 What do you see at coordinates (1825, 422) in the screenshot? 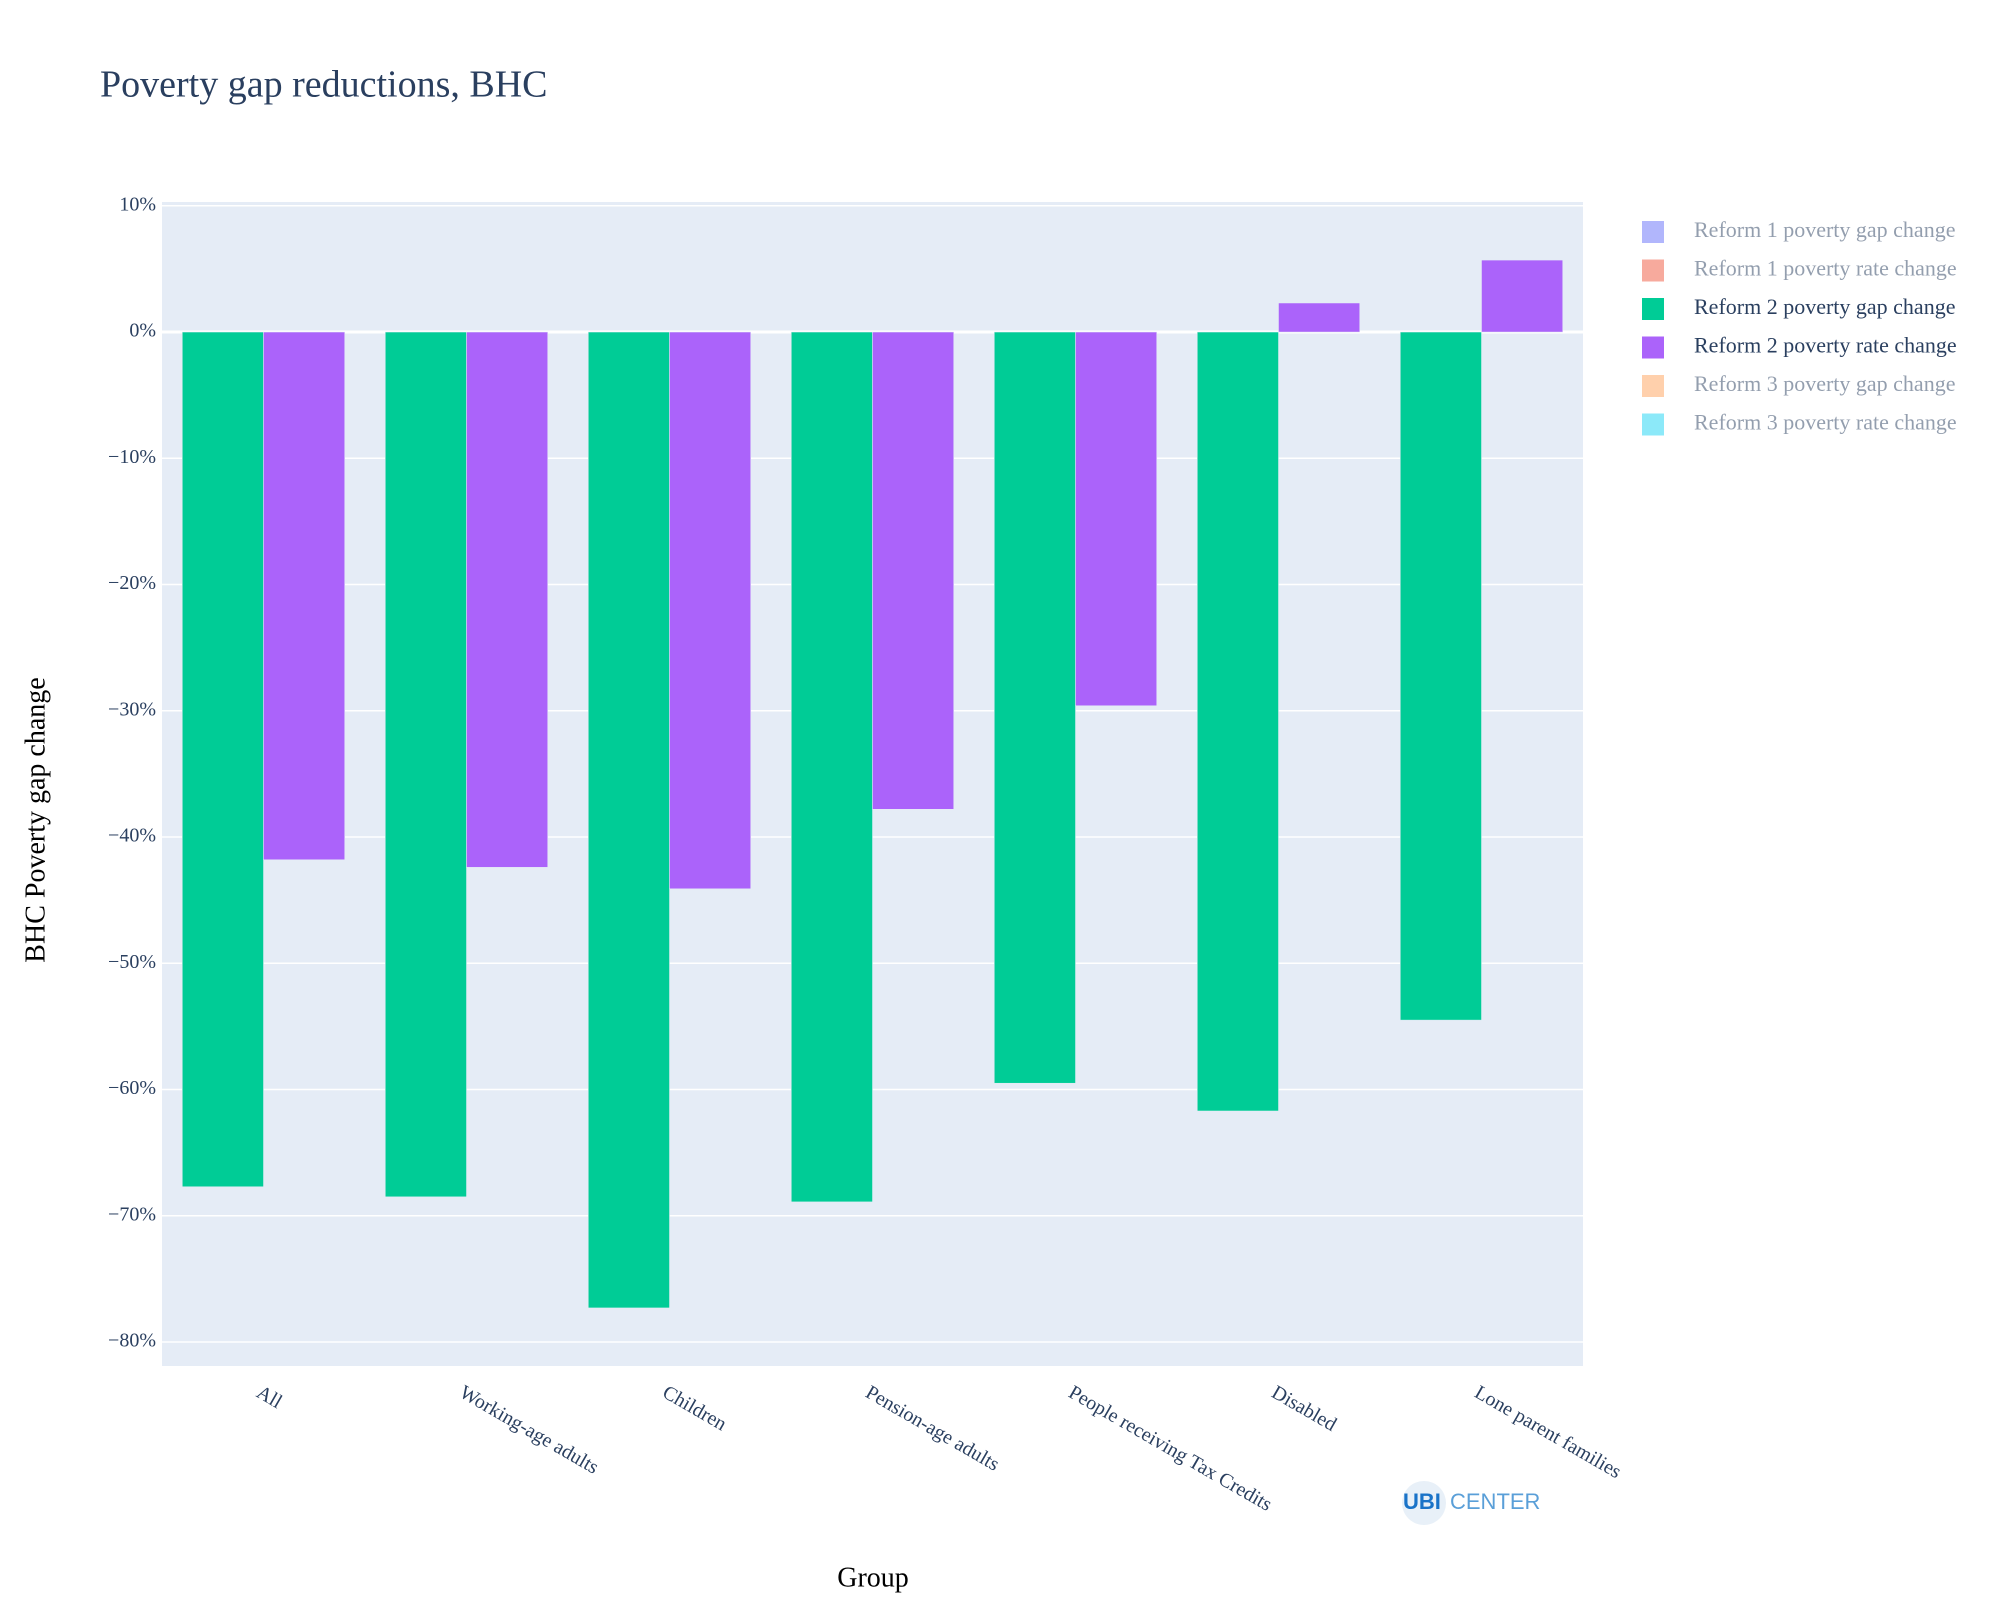
I see `legend-label: Reform 3 poverty rate change` at bounding box center [1825, 422].